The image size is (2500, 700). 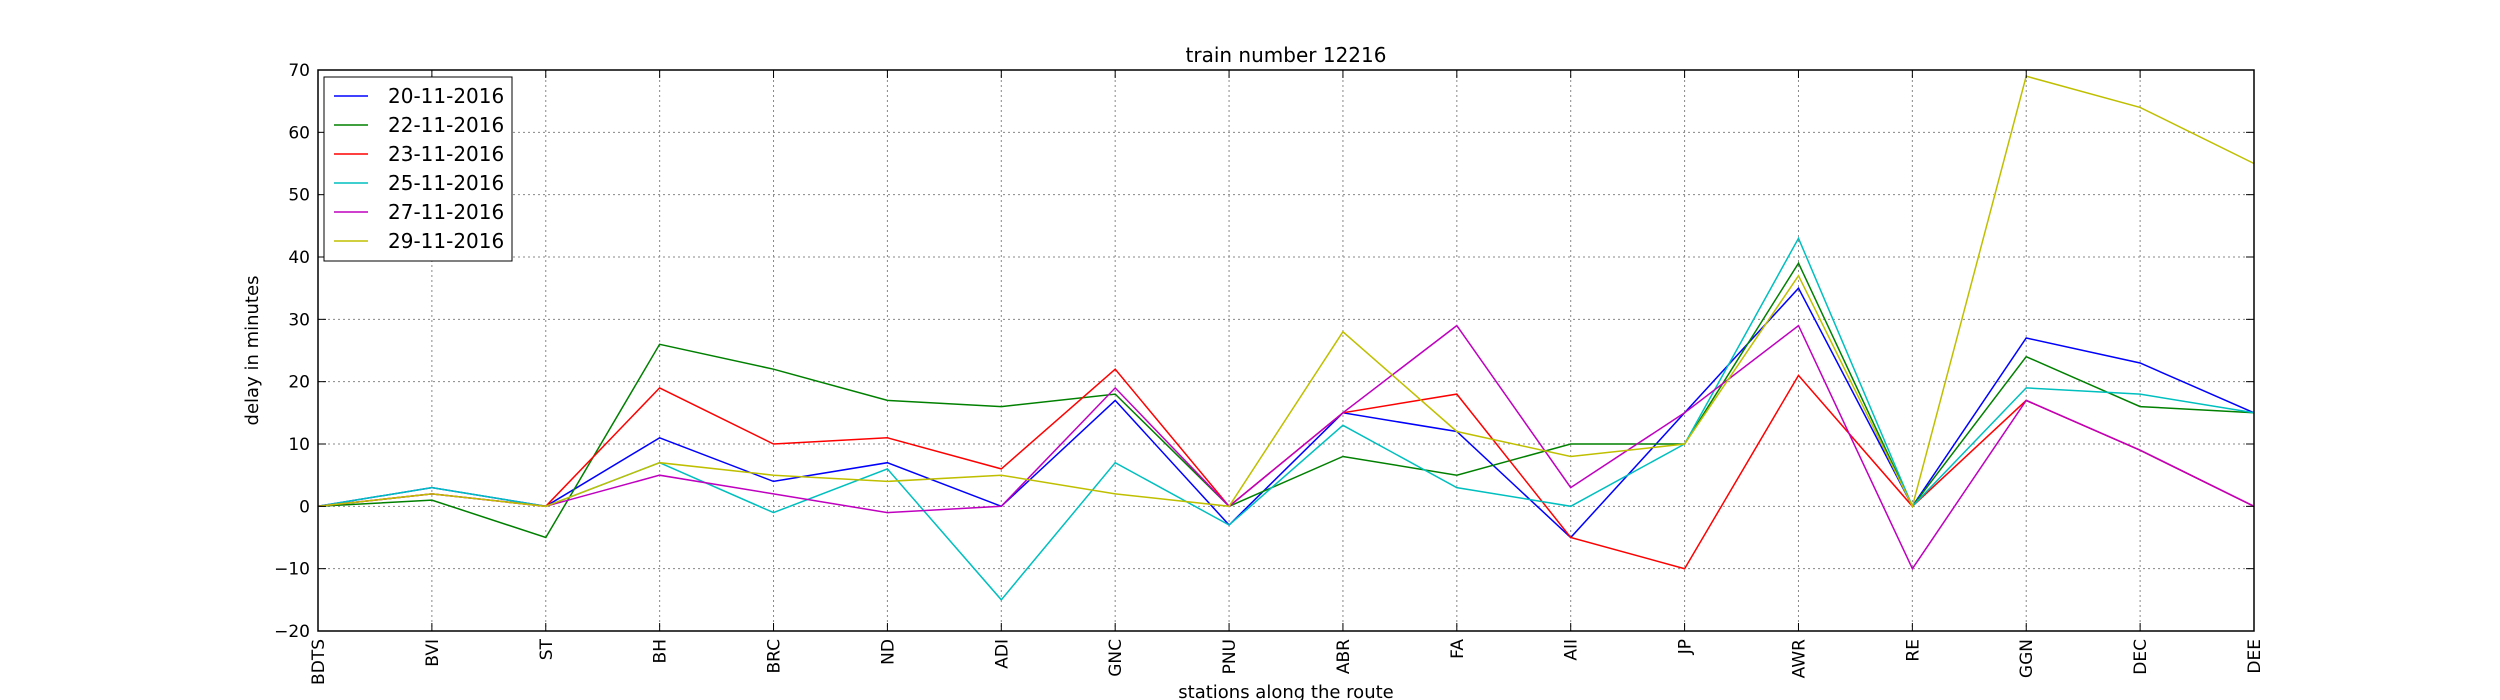 I want to click on x-tick-label: ND, so click(x=888, y=652).